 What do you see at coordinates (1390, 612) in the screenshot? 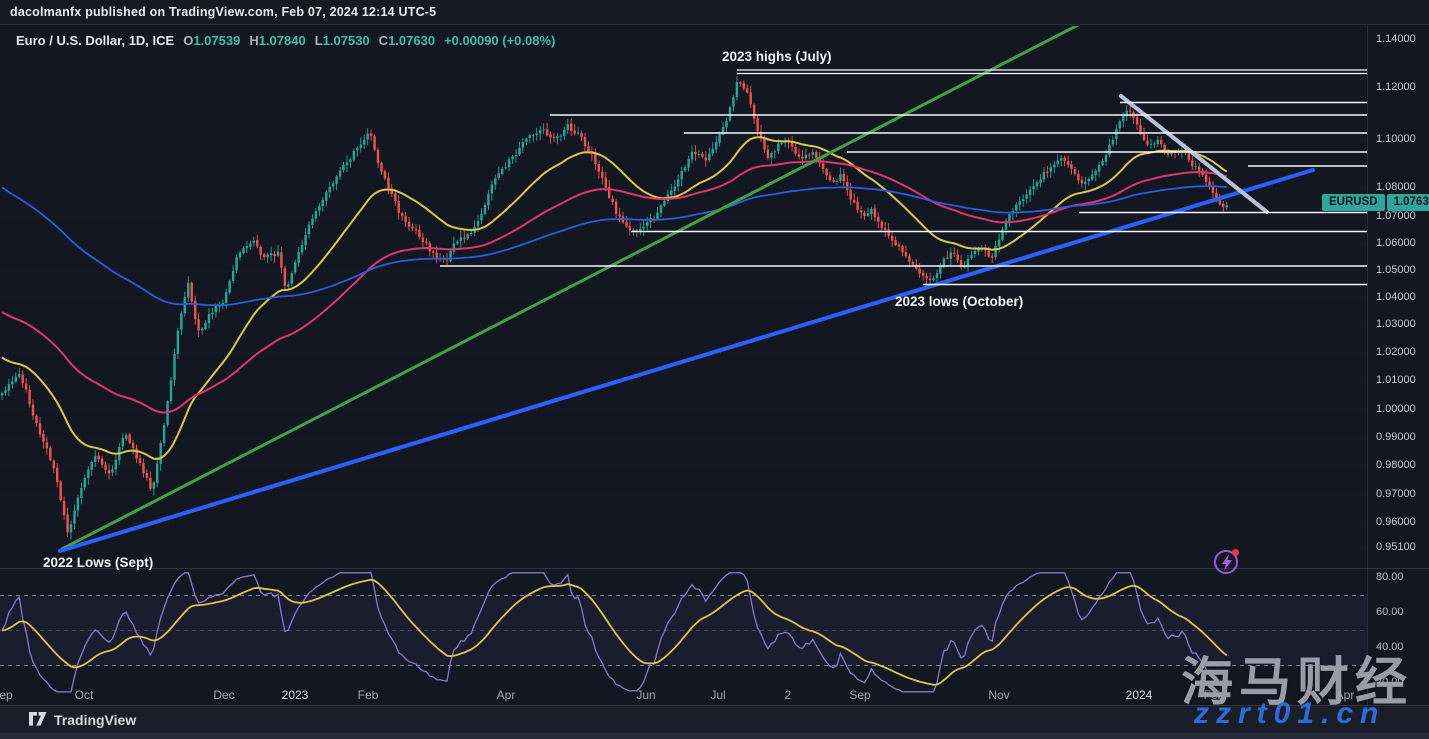
I see `rsi-axis-label: 60.00` at bounding box center [1390, 612].